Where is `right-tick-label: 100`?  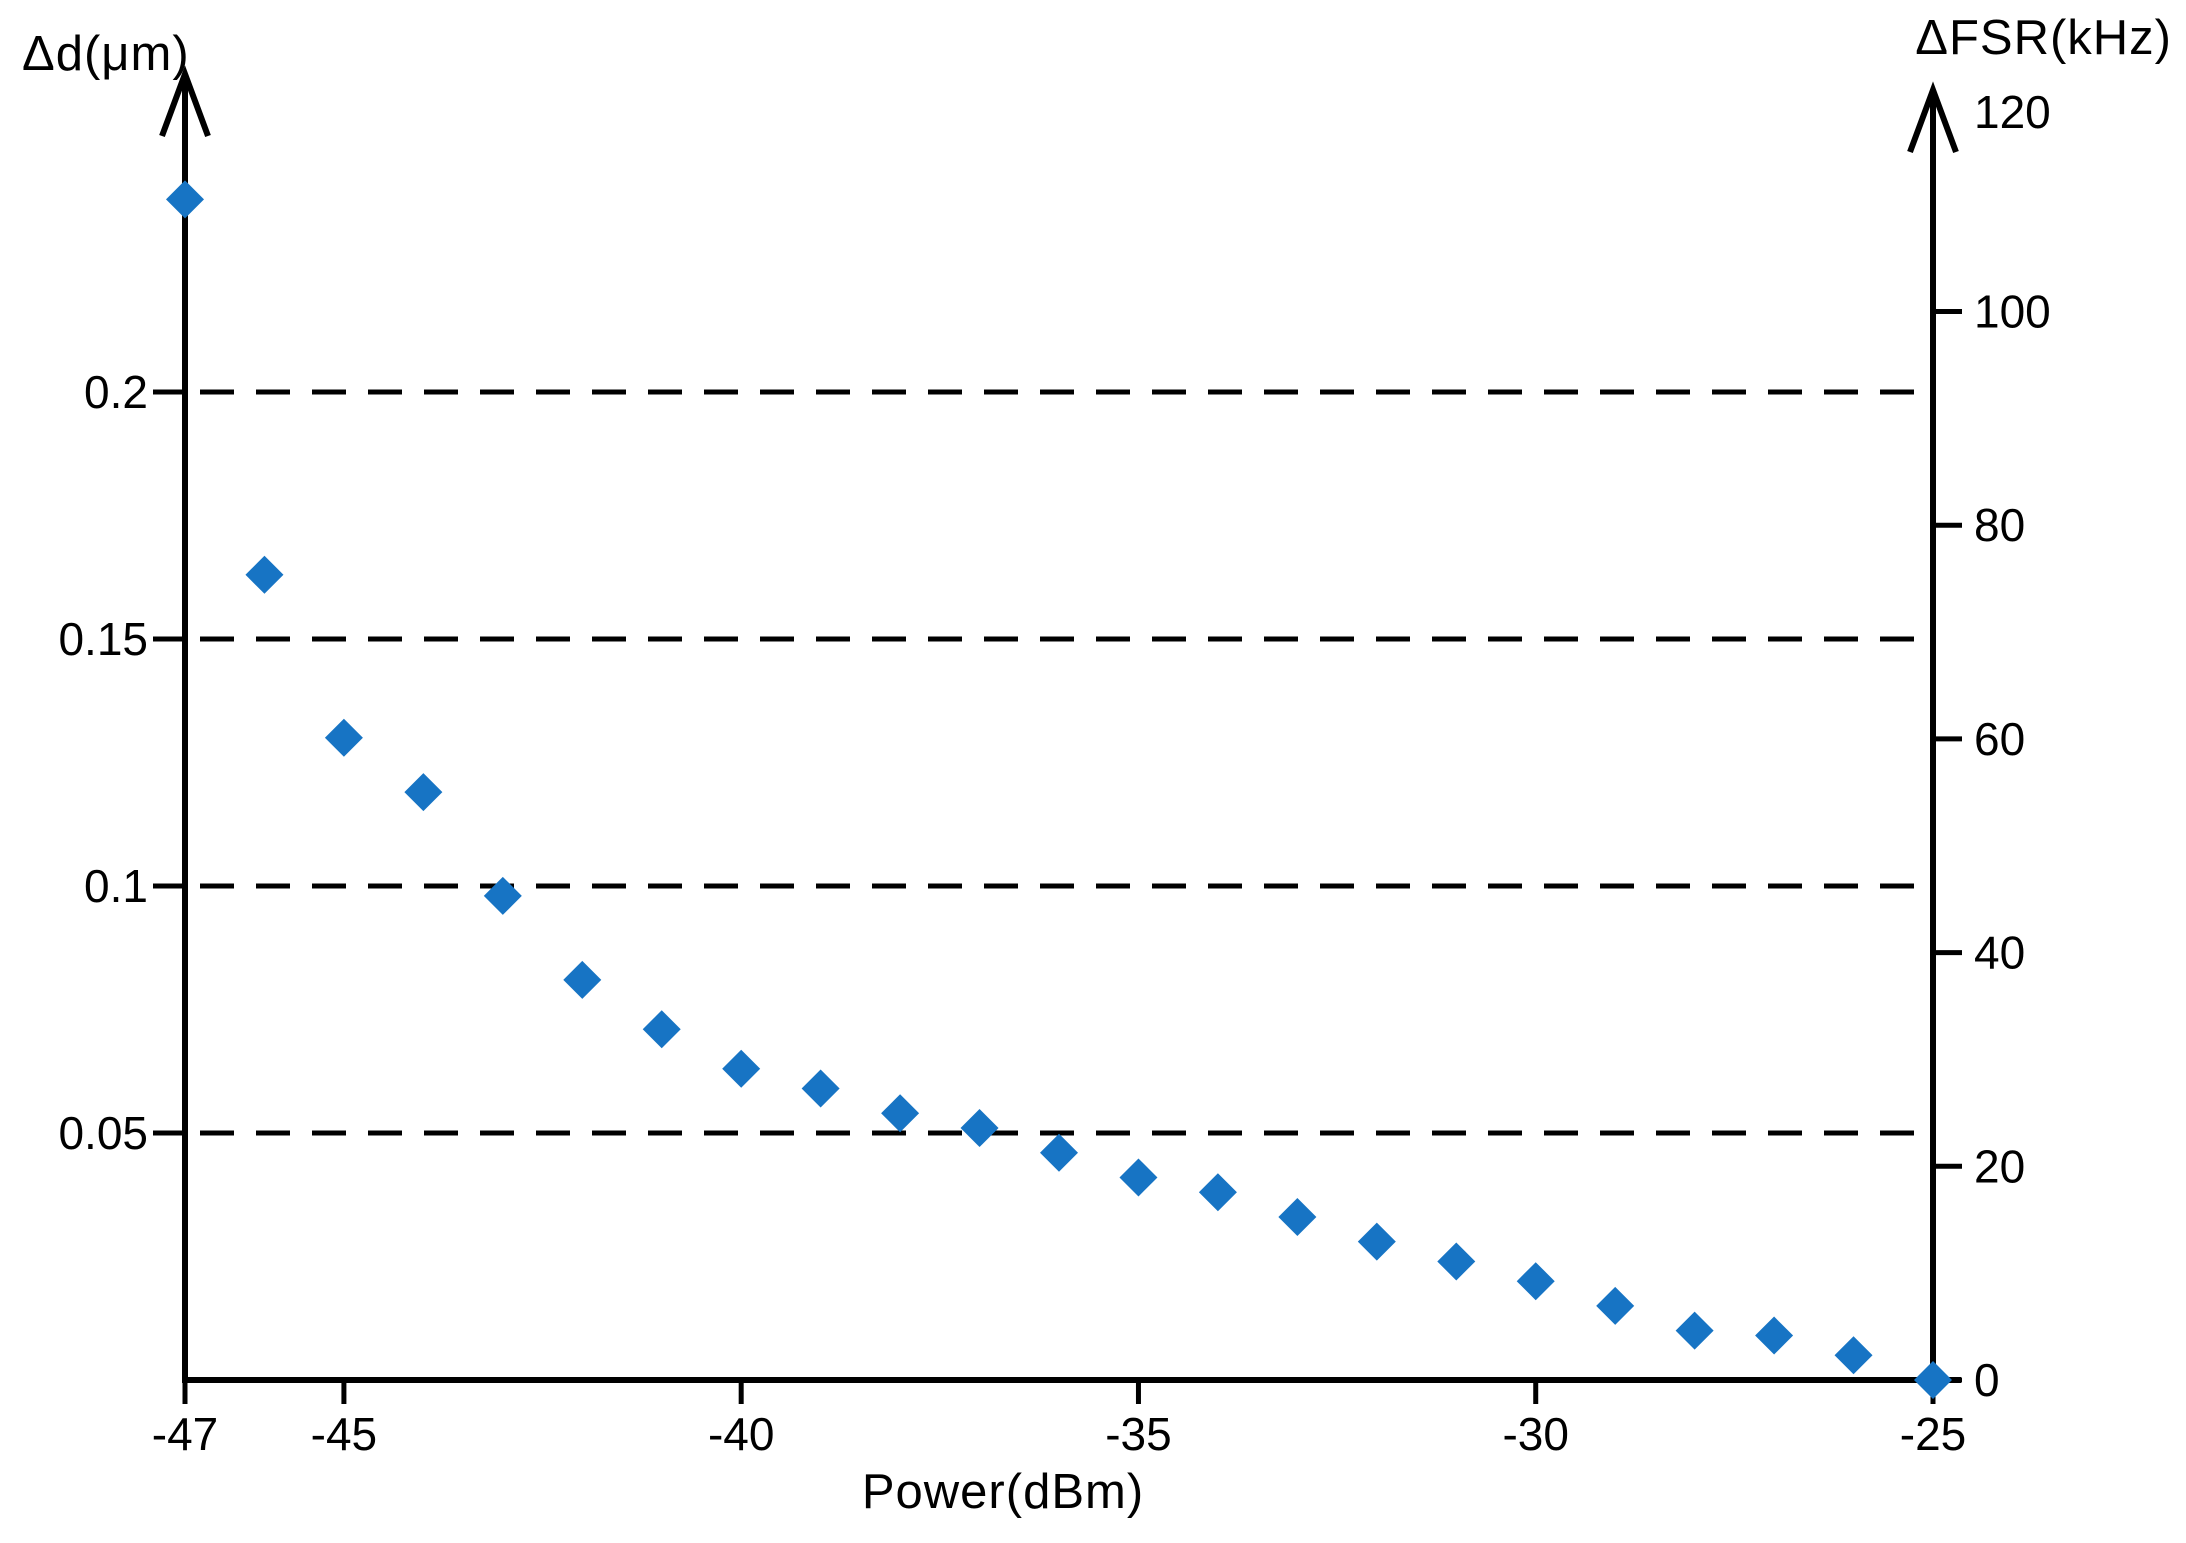
right-tick-label: 100 is located at coordinates (2012, 312).